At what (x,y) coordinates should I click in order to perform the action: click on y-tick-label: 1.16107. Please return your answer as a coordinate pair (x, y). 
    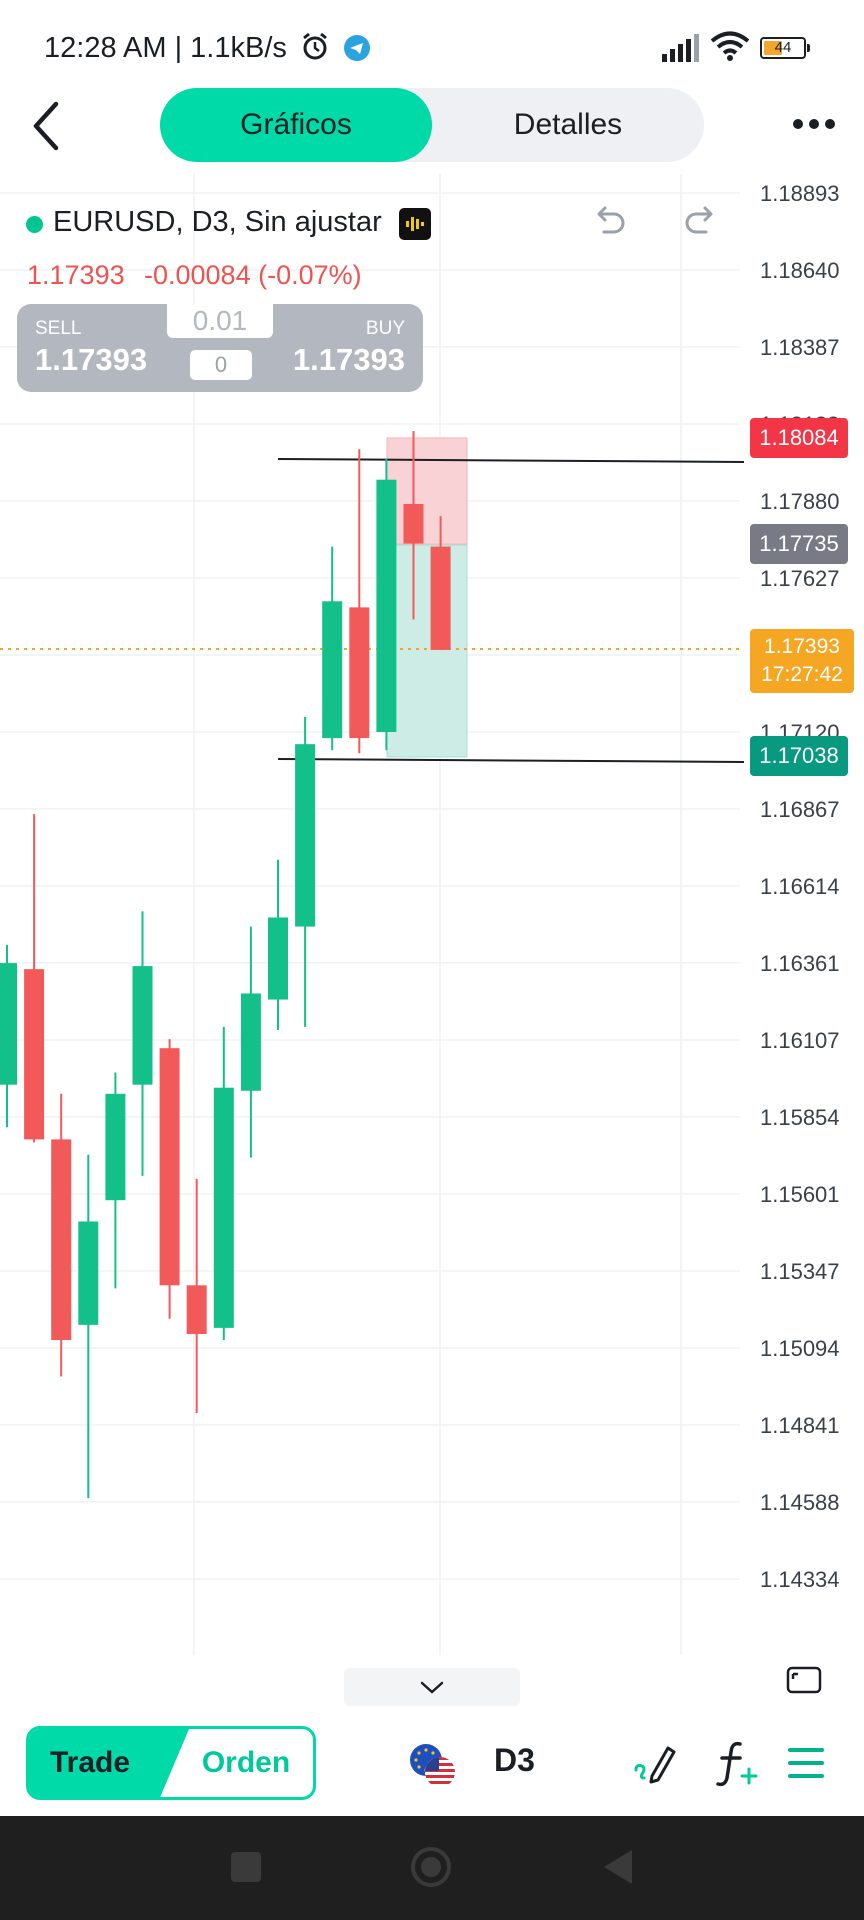
    Looking at the image, I should click on (800, 1040).